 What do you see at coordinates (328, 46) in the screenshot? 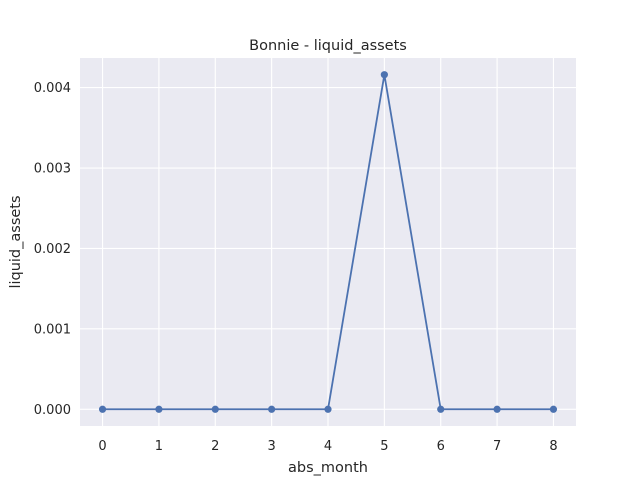
I see `chart-title: Bonnie - liquid_assets` at bounding box center [328, 46].